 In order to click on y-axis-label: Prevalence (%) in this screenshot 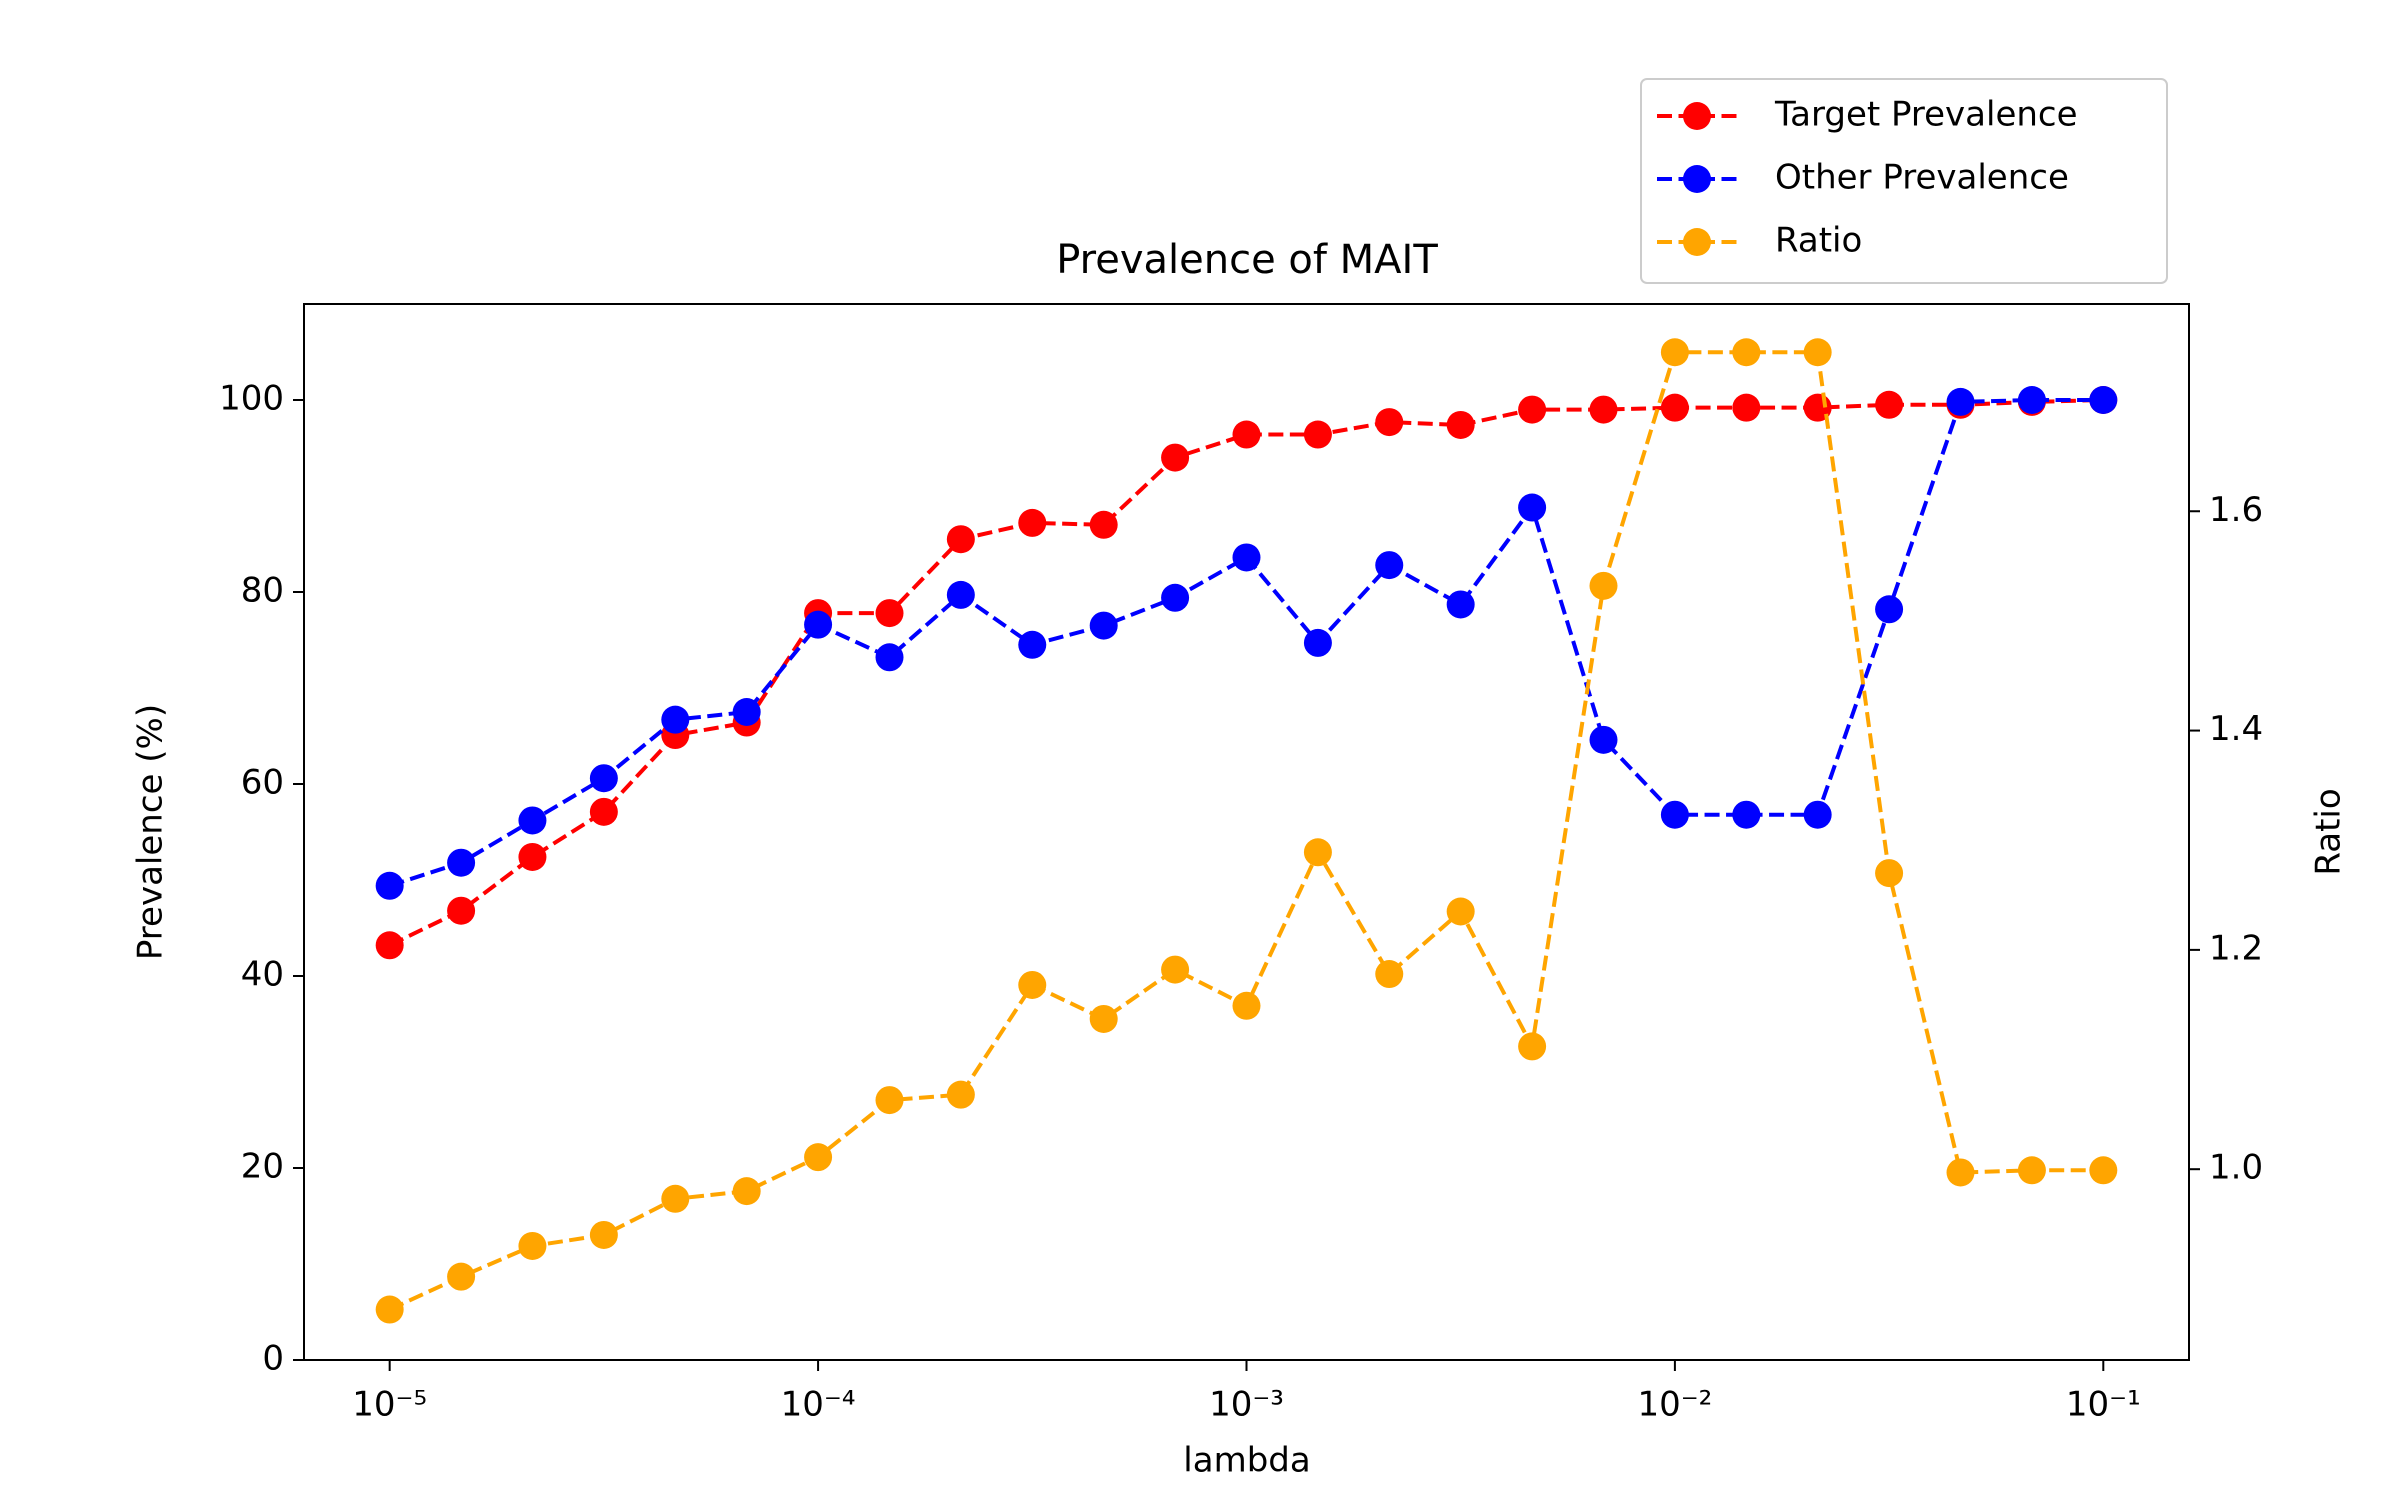, I will do `click(151, 832)`.